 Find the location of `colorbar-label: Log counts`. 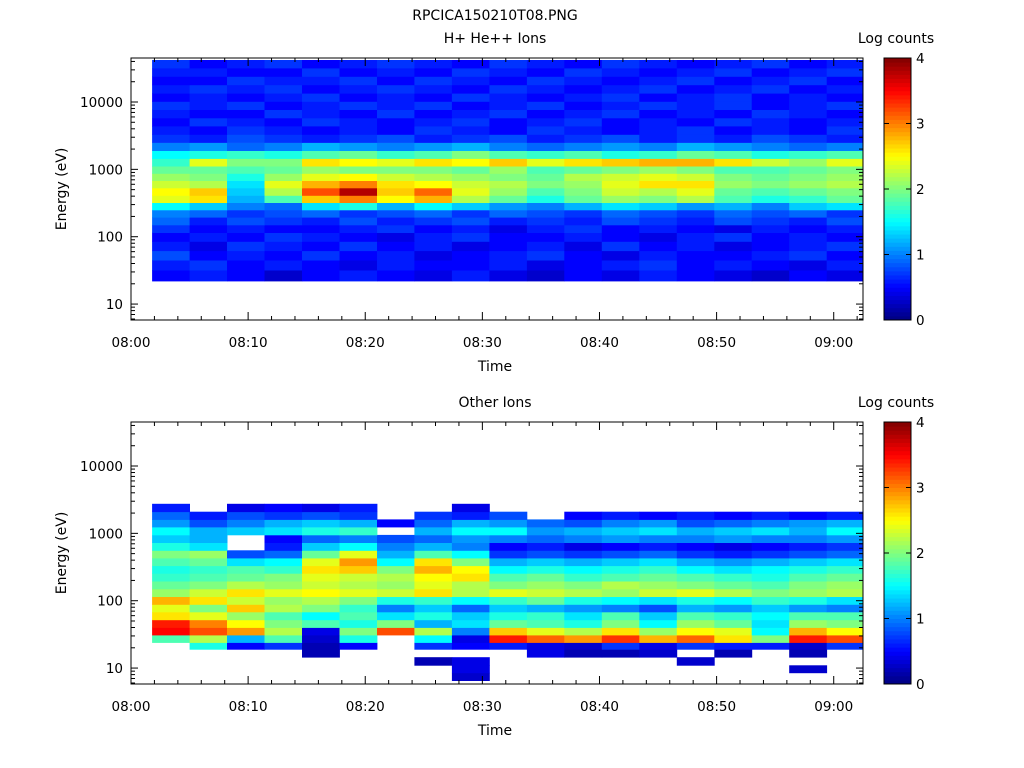

colorbar-label: Log counts is located at coordinates (896, 403).